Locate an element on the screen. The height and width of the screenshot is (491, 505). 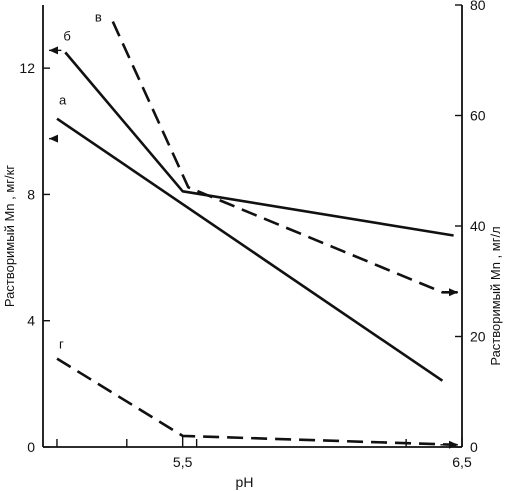
y-right-tick-label: 80 is located at coordinates (478, 6).